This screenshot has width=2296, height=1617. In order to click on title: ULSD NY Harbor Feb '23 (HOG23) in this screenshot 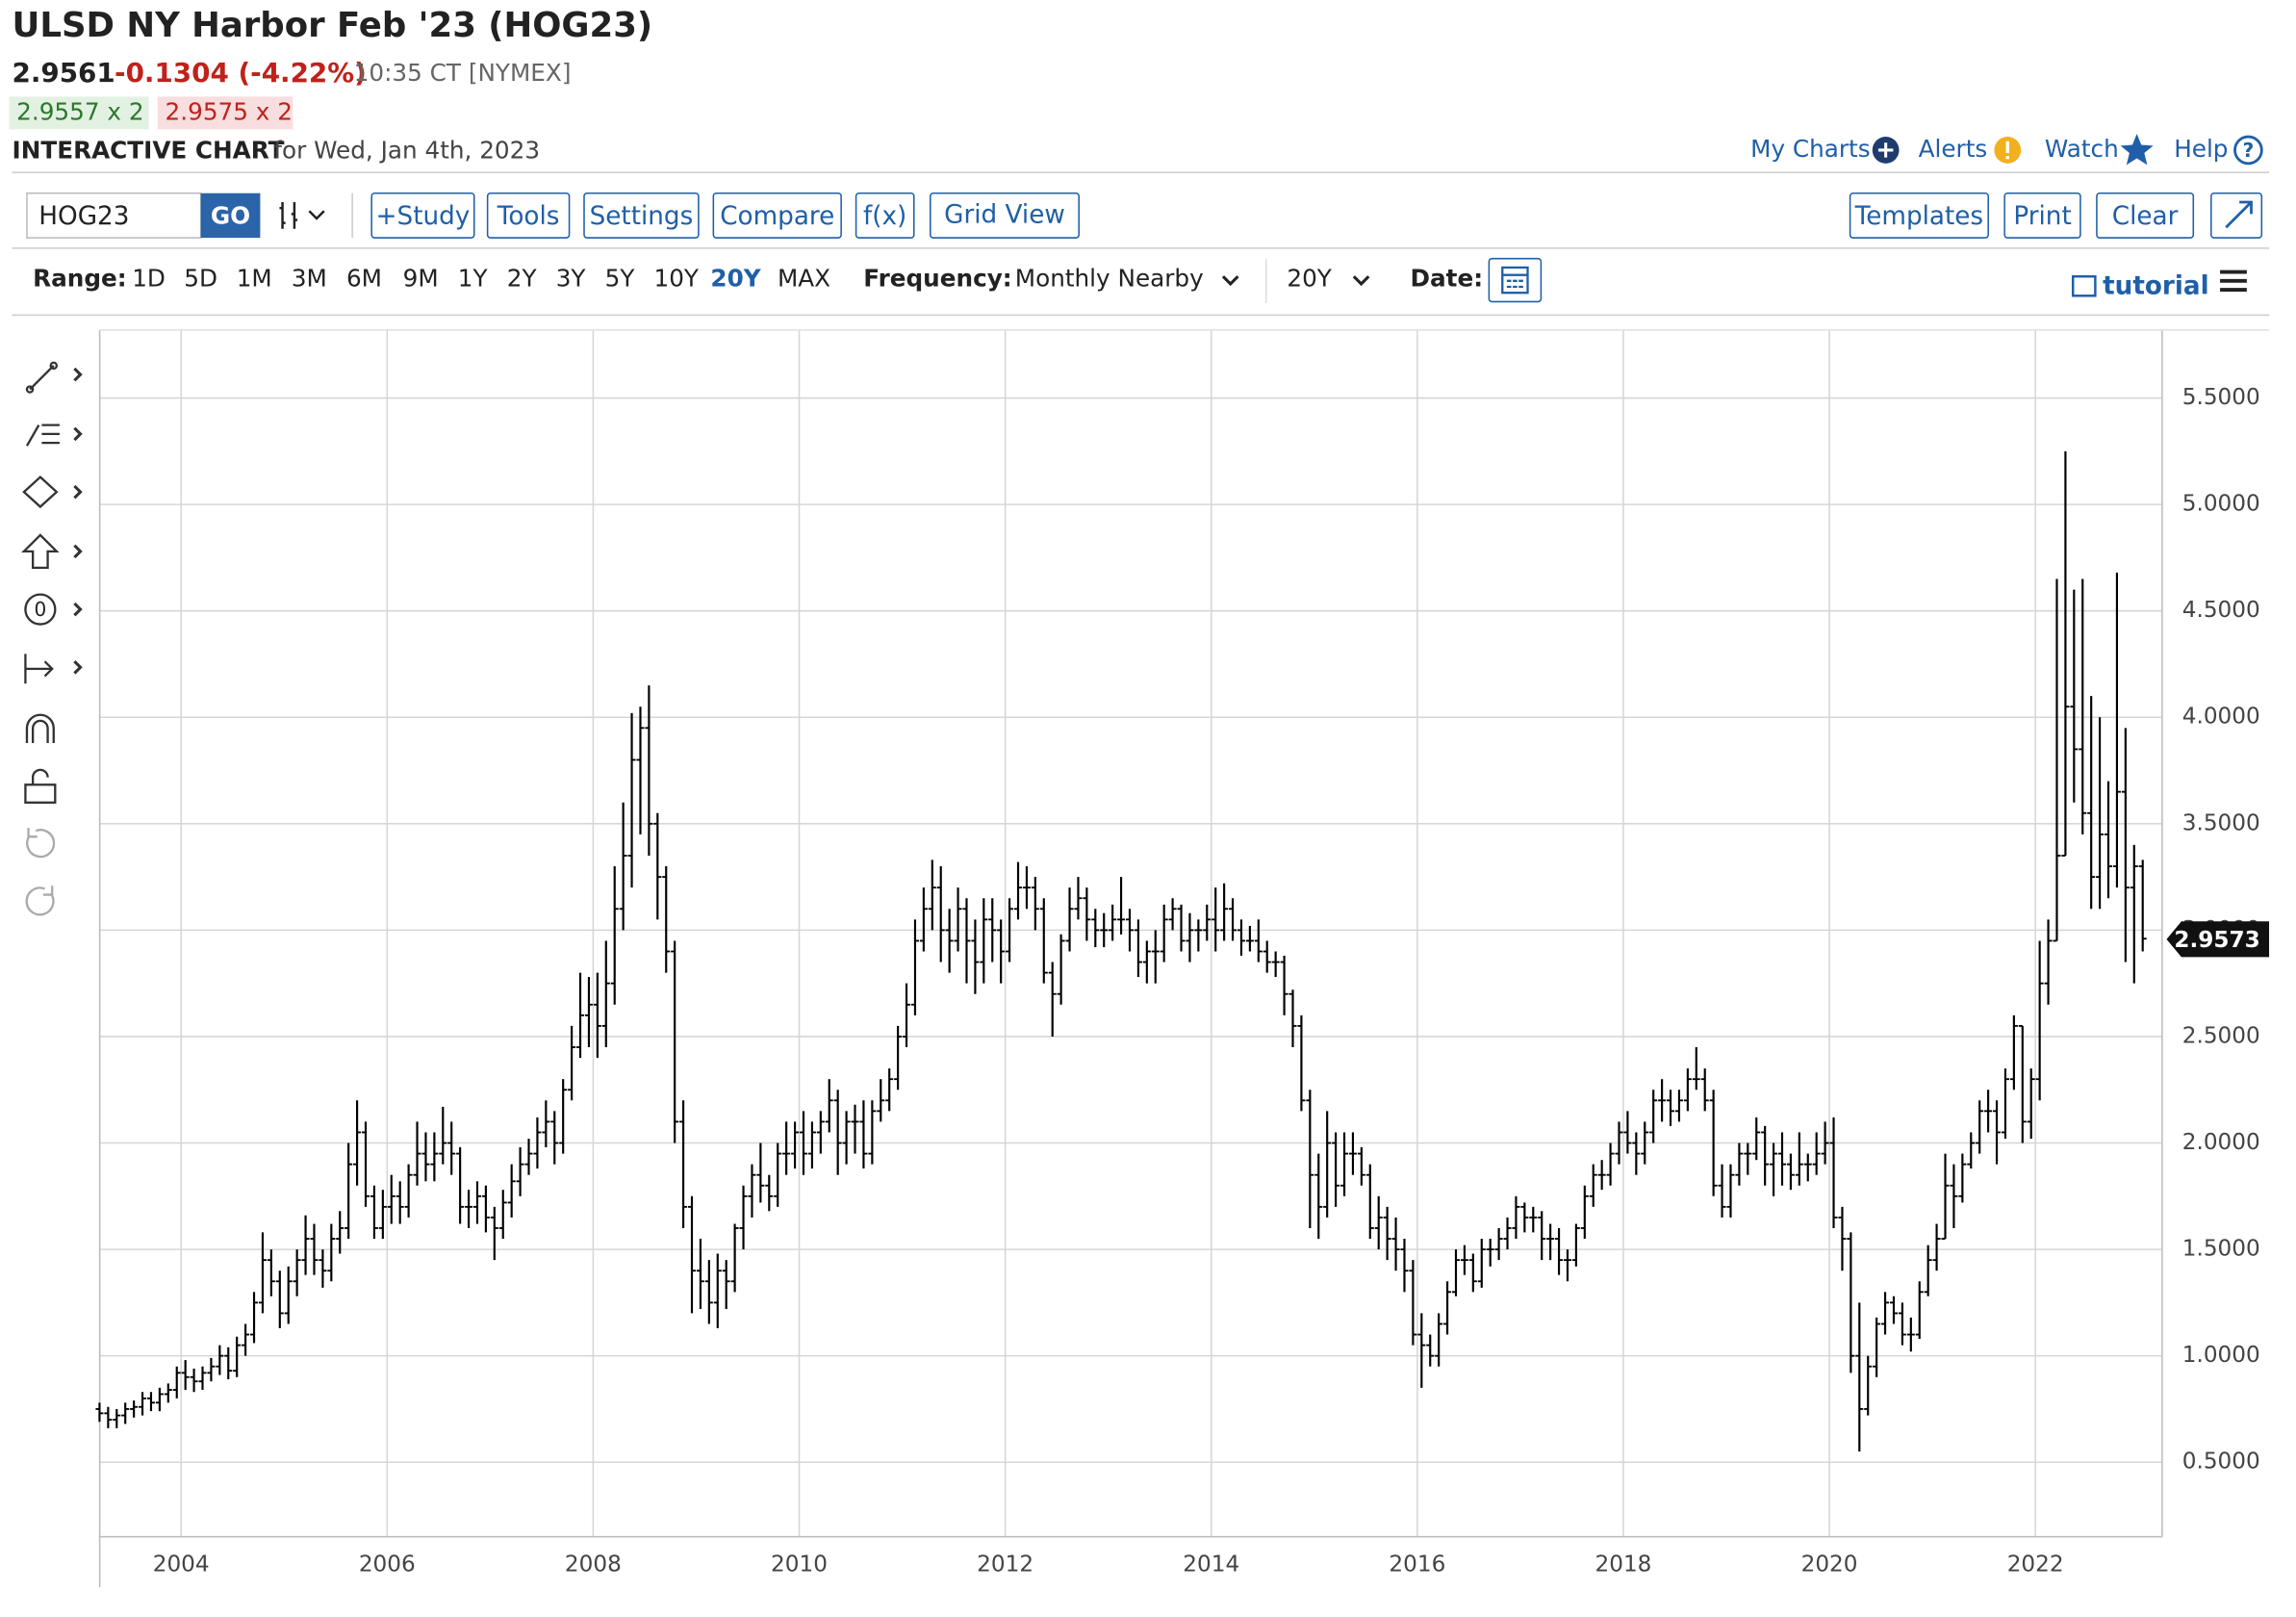, I will do `click(333, 25)`.